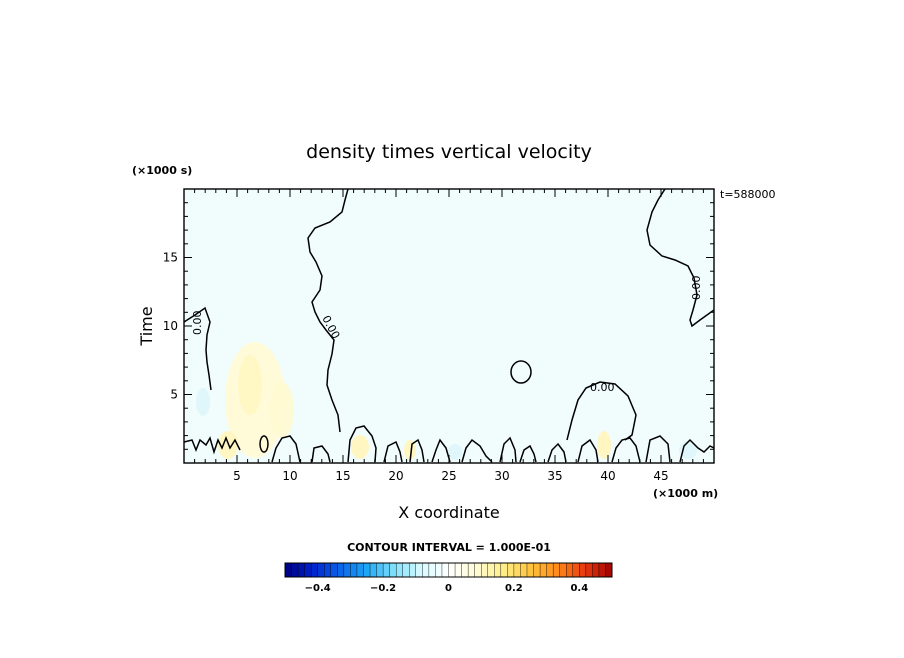 The width and height of the screenshot is (904, 658). I want to click on x-tick-label: 25, so click(448, 476).